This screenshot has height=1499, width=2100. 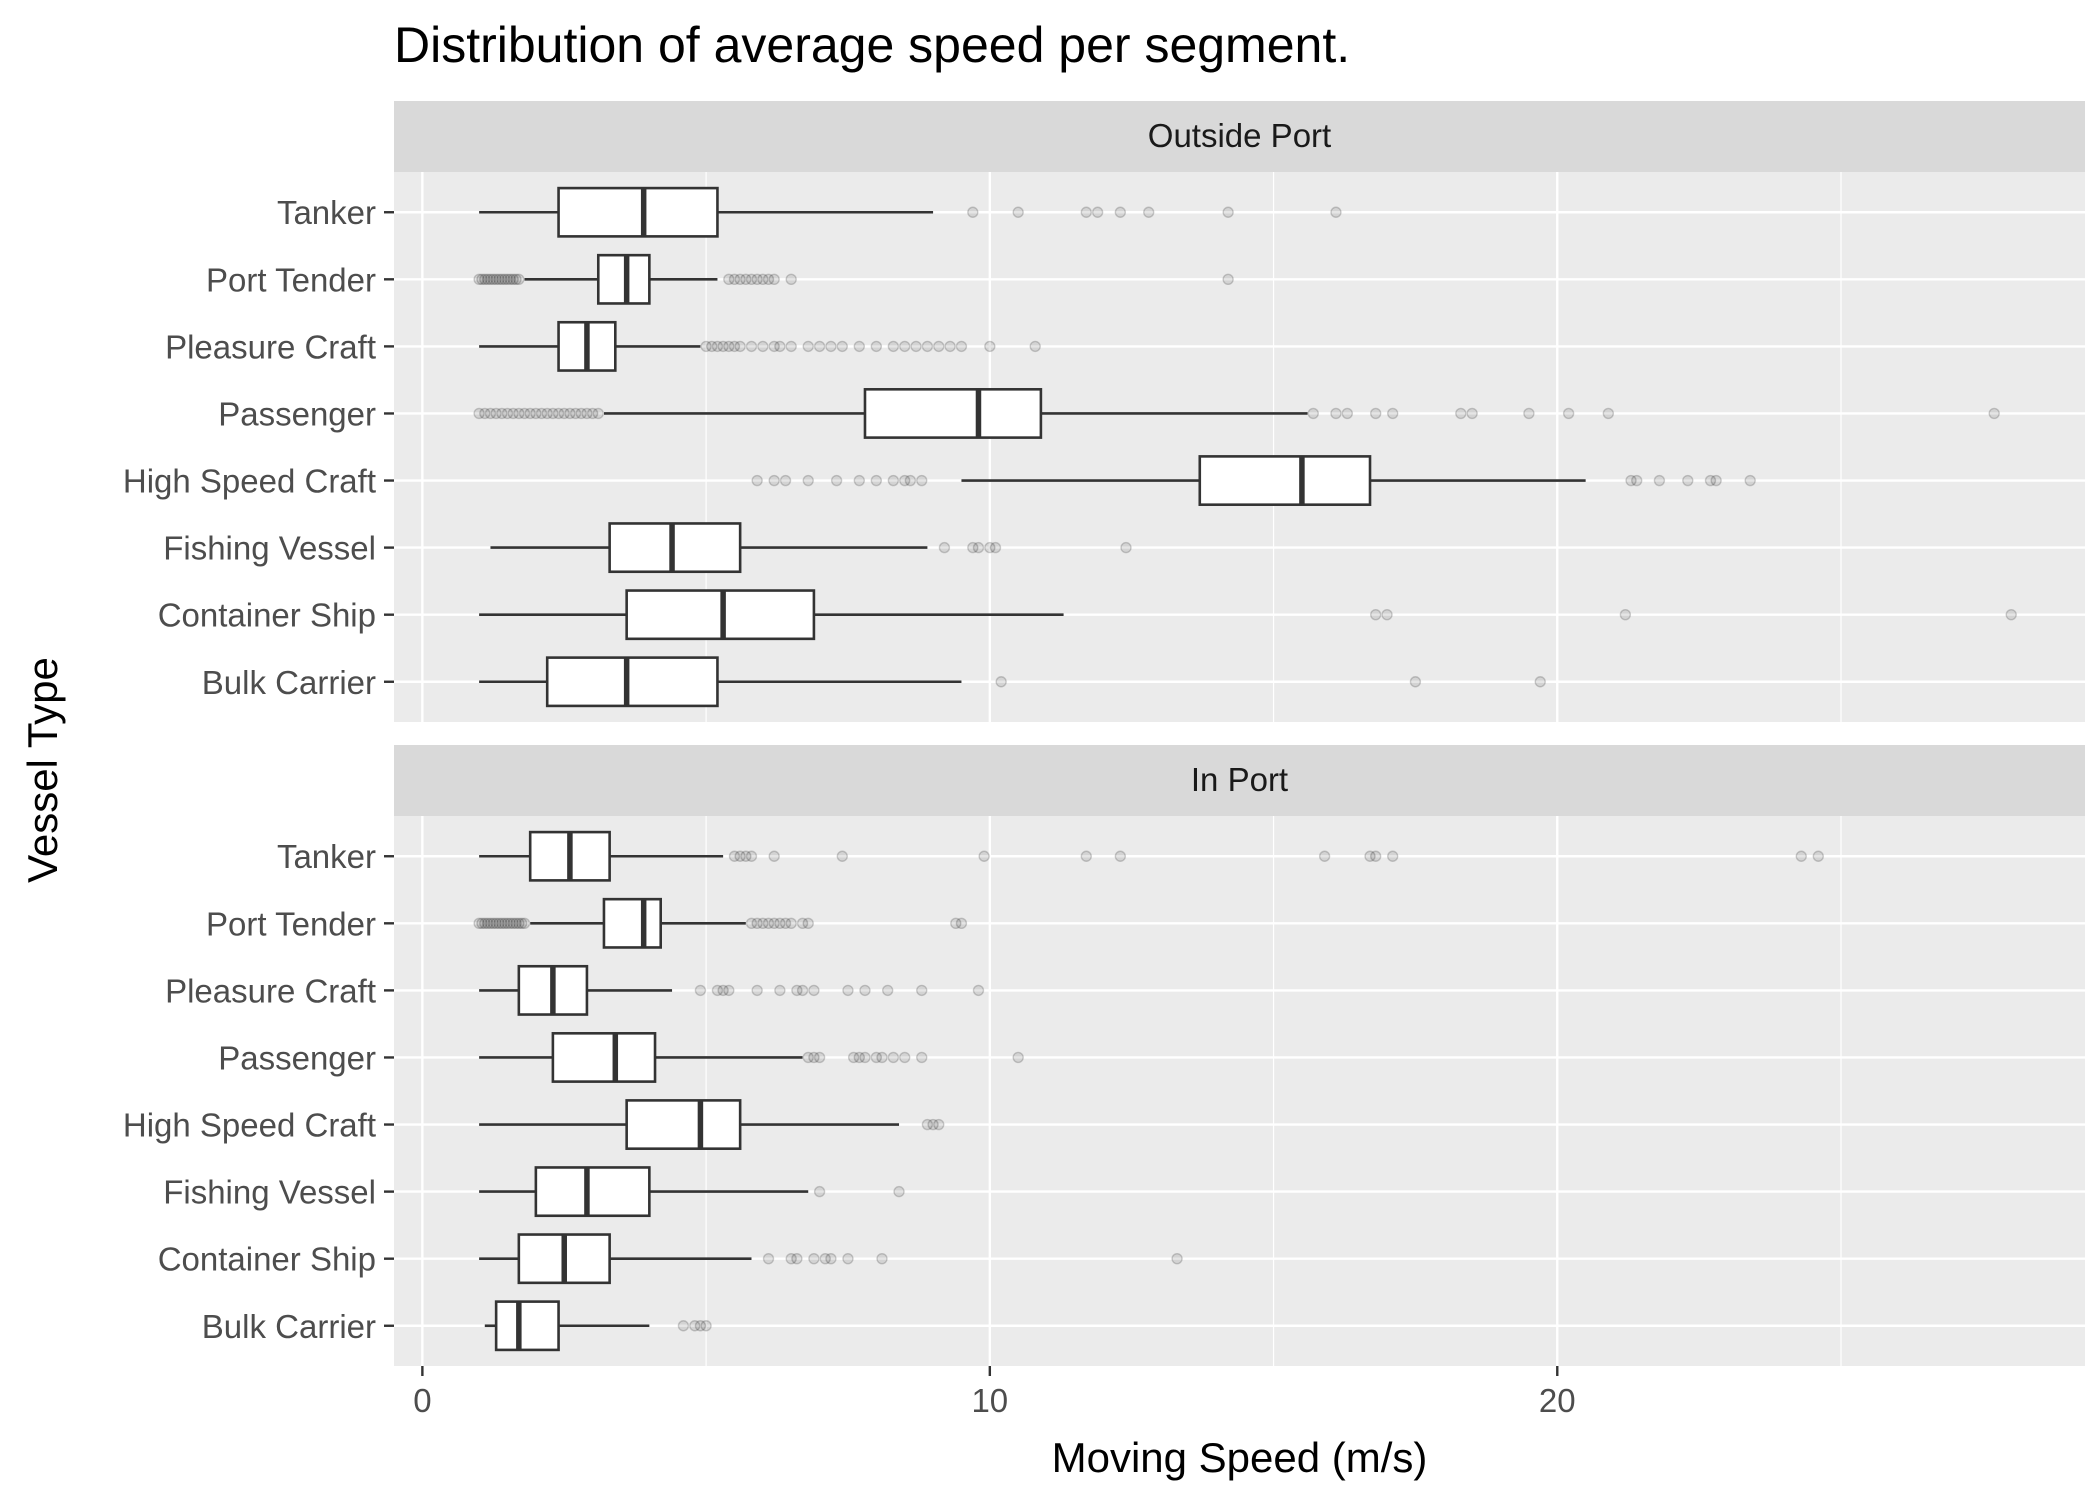 I want to click on strip-label: In Port, so click(x=1239, y=779).